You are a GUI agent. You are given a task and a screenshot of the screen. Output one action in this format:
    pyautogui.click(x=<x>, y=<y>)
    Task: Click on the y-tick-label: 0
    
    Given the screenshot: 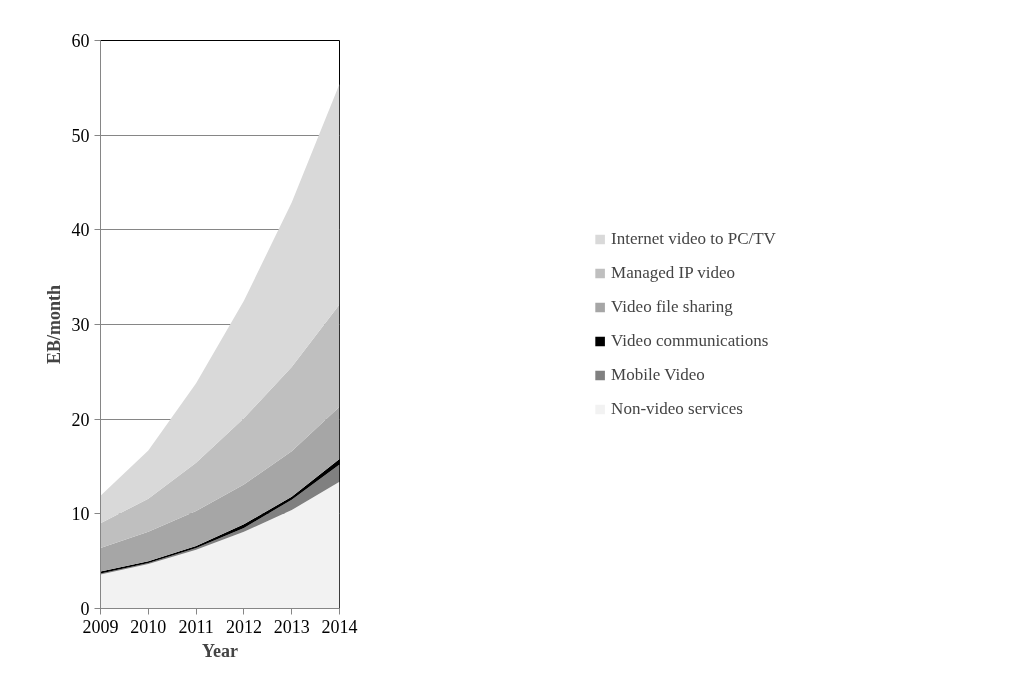 What is the action you would take?
    pyautogui.click(x=85, y=609)
    